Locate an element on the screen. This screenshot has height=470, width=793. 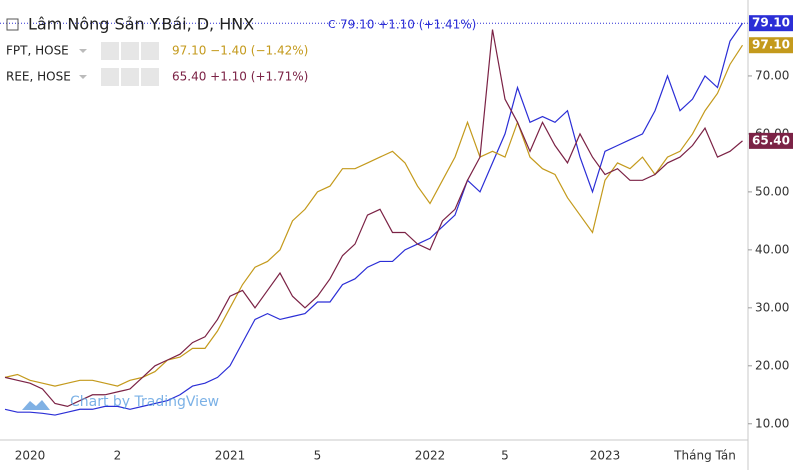
legend-title: Lâm Nông Sản Y.Bái, D, HNX is located at coordinates (141, 24).